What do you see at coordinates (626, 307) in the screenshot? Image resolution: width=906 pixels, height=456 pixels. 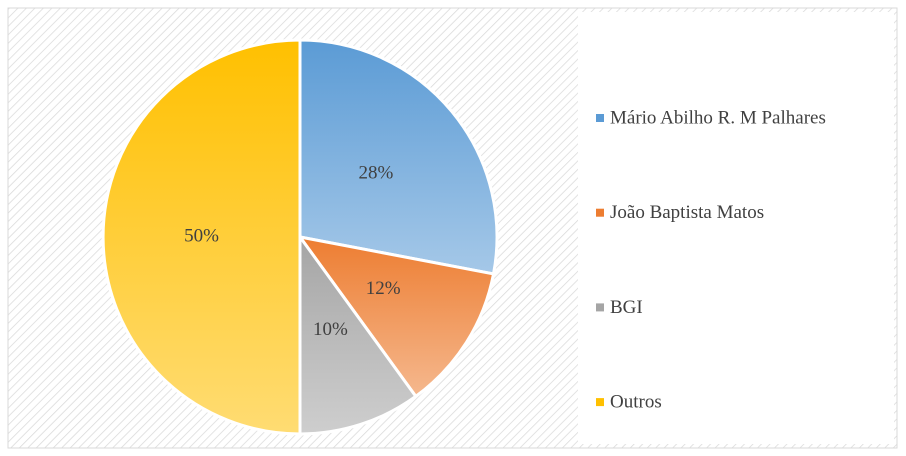 I see `legend-label: BGI` at bounding box center [626, 307].